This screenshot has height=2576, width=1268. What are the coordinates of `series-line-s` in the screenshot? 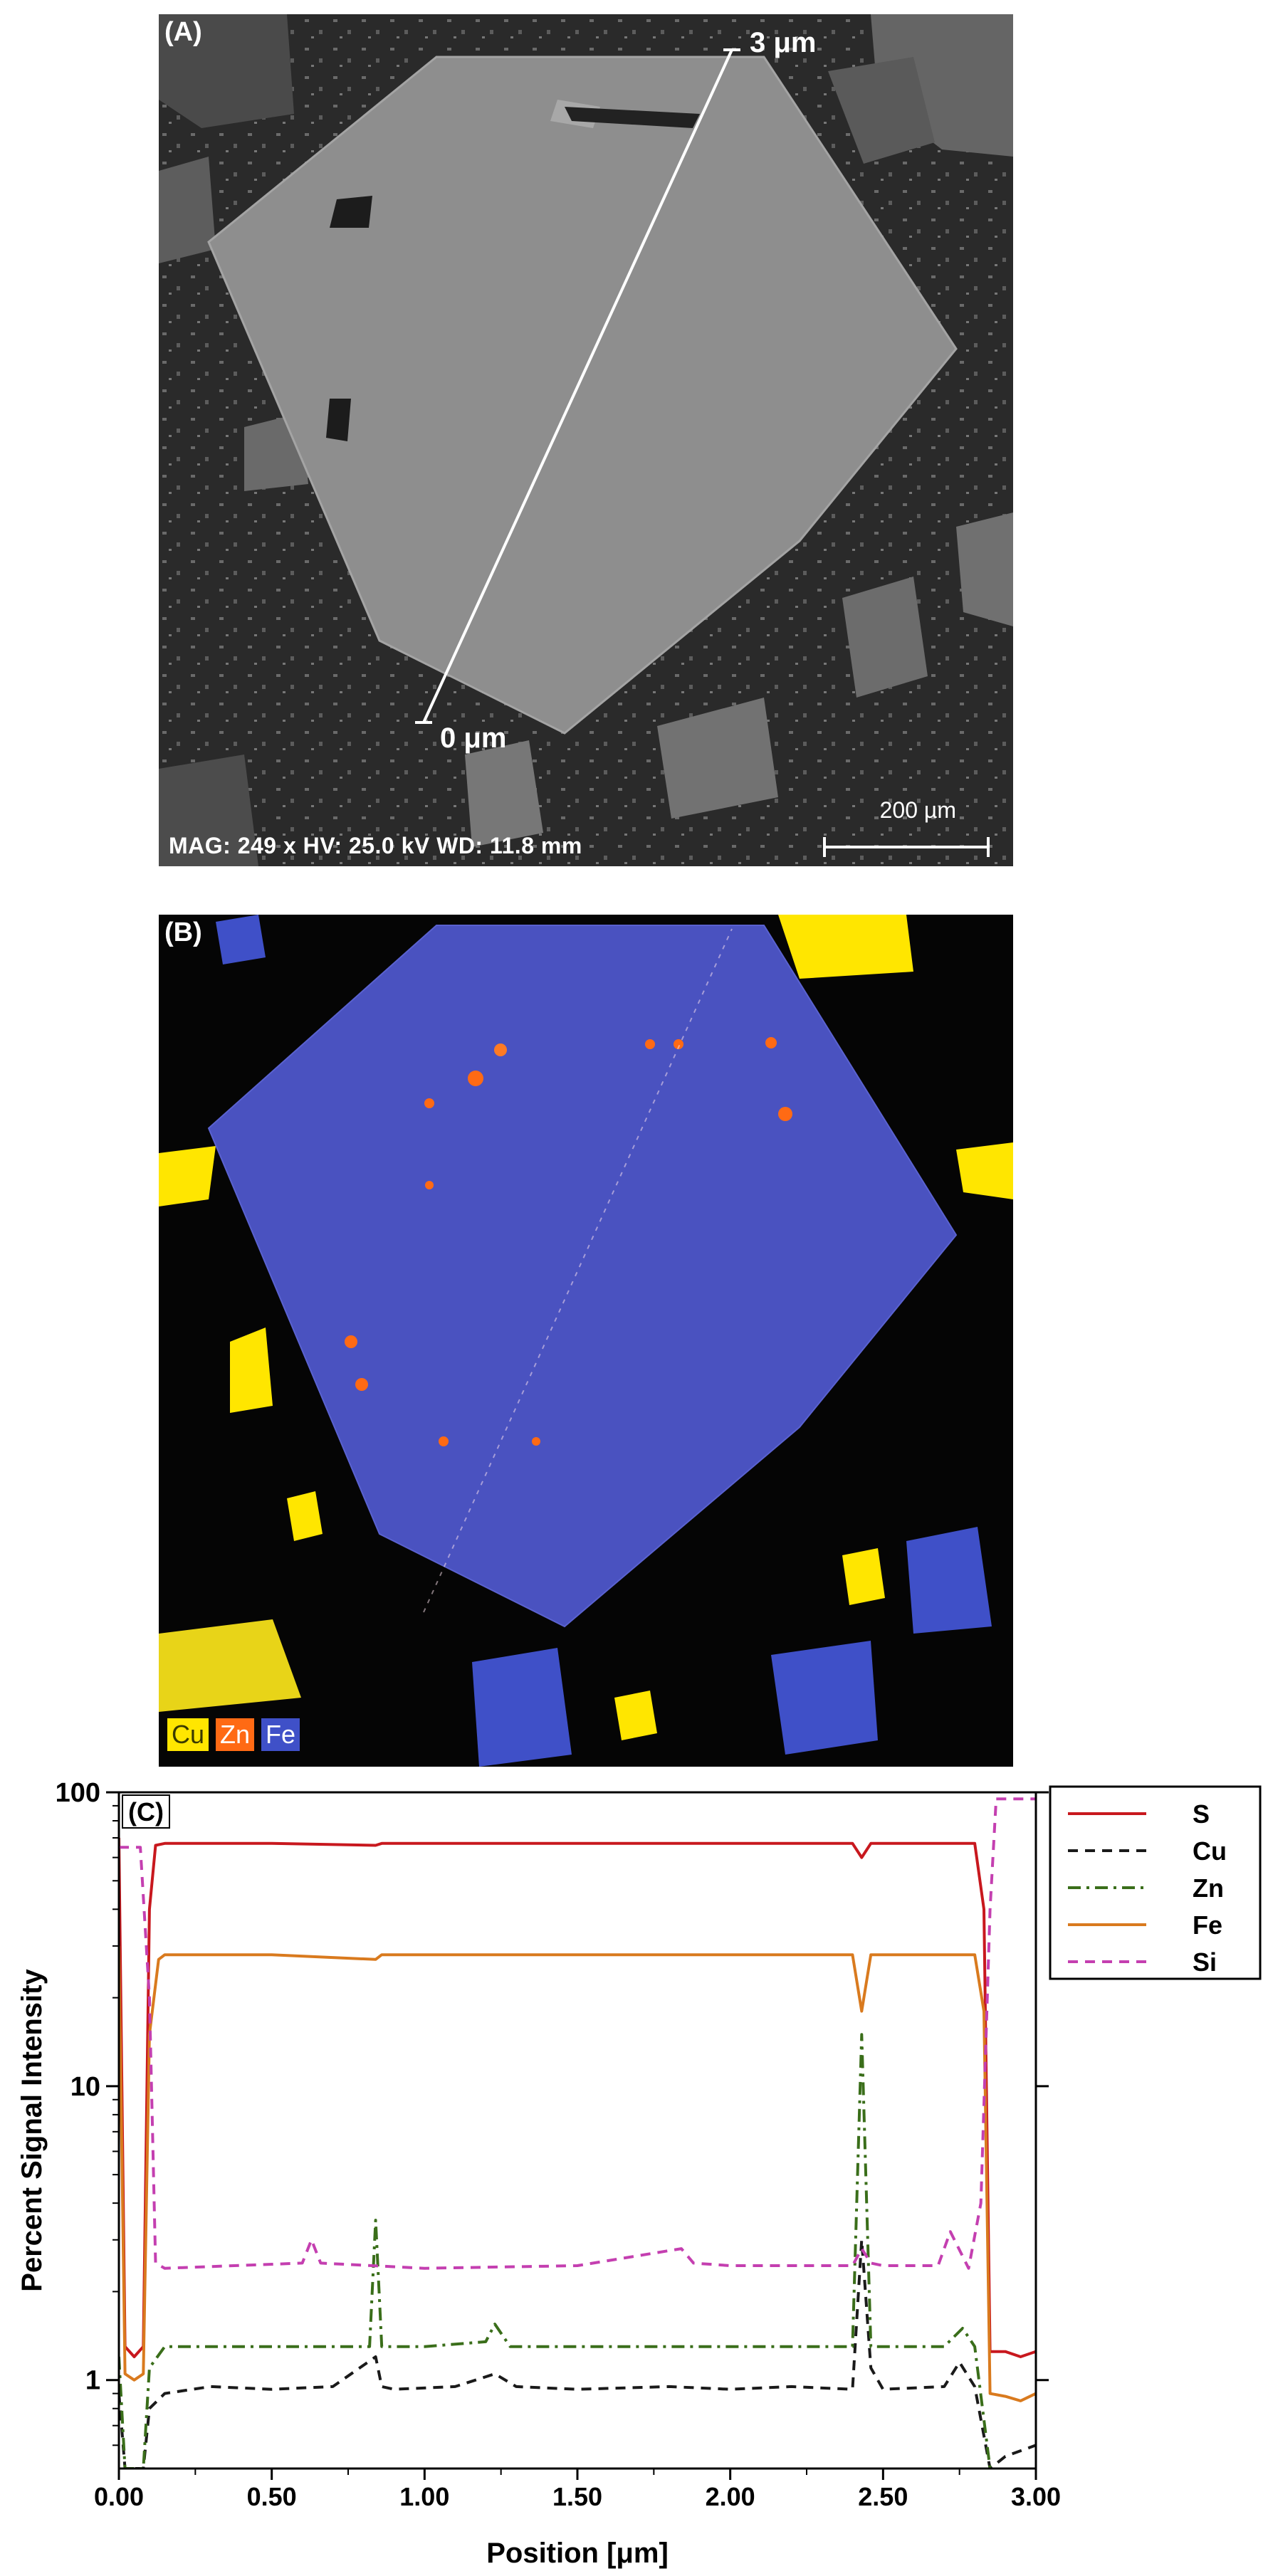 It's located at (577, 2097).